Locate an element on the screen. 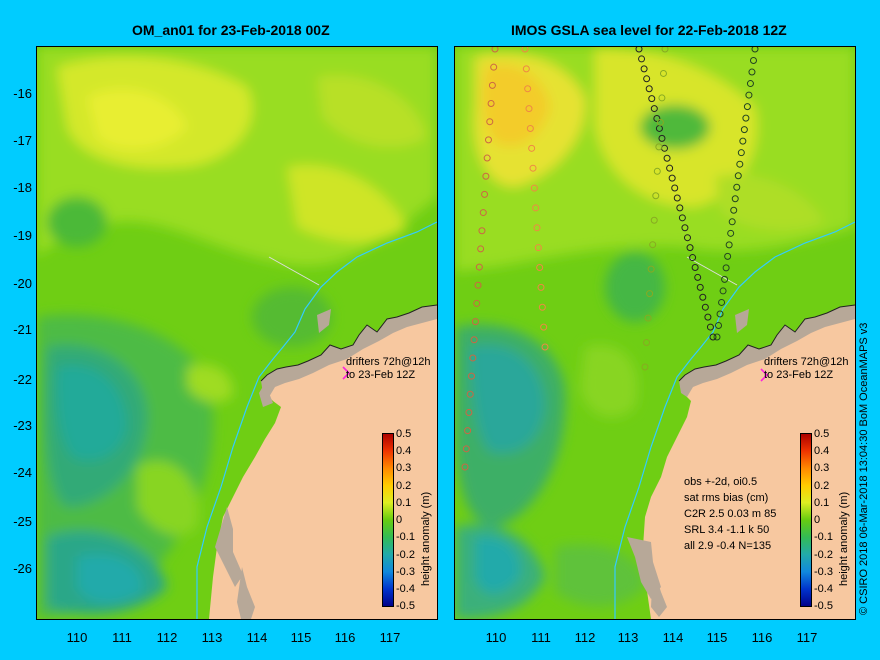 The width and height of the screenshot is (880, 660). lat-tick: -22 is located at coordinates (22, 379).